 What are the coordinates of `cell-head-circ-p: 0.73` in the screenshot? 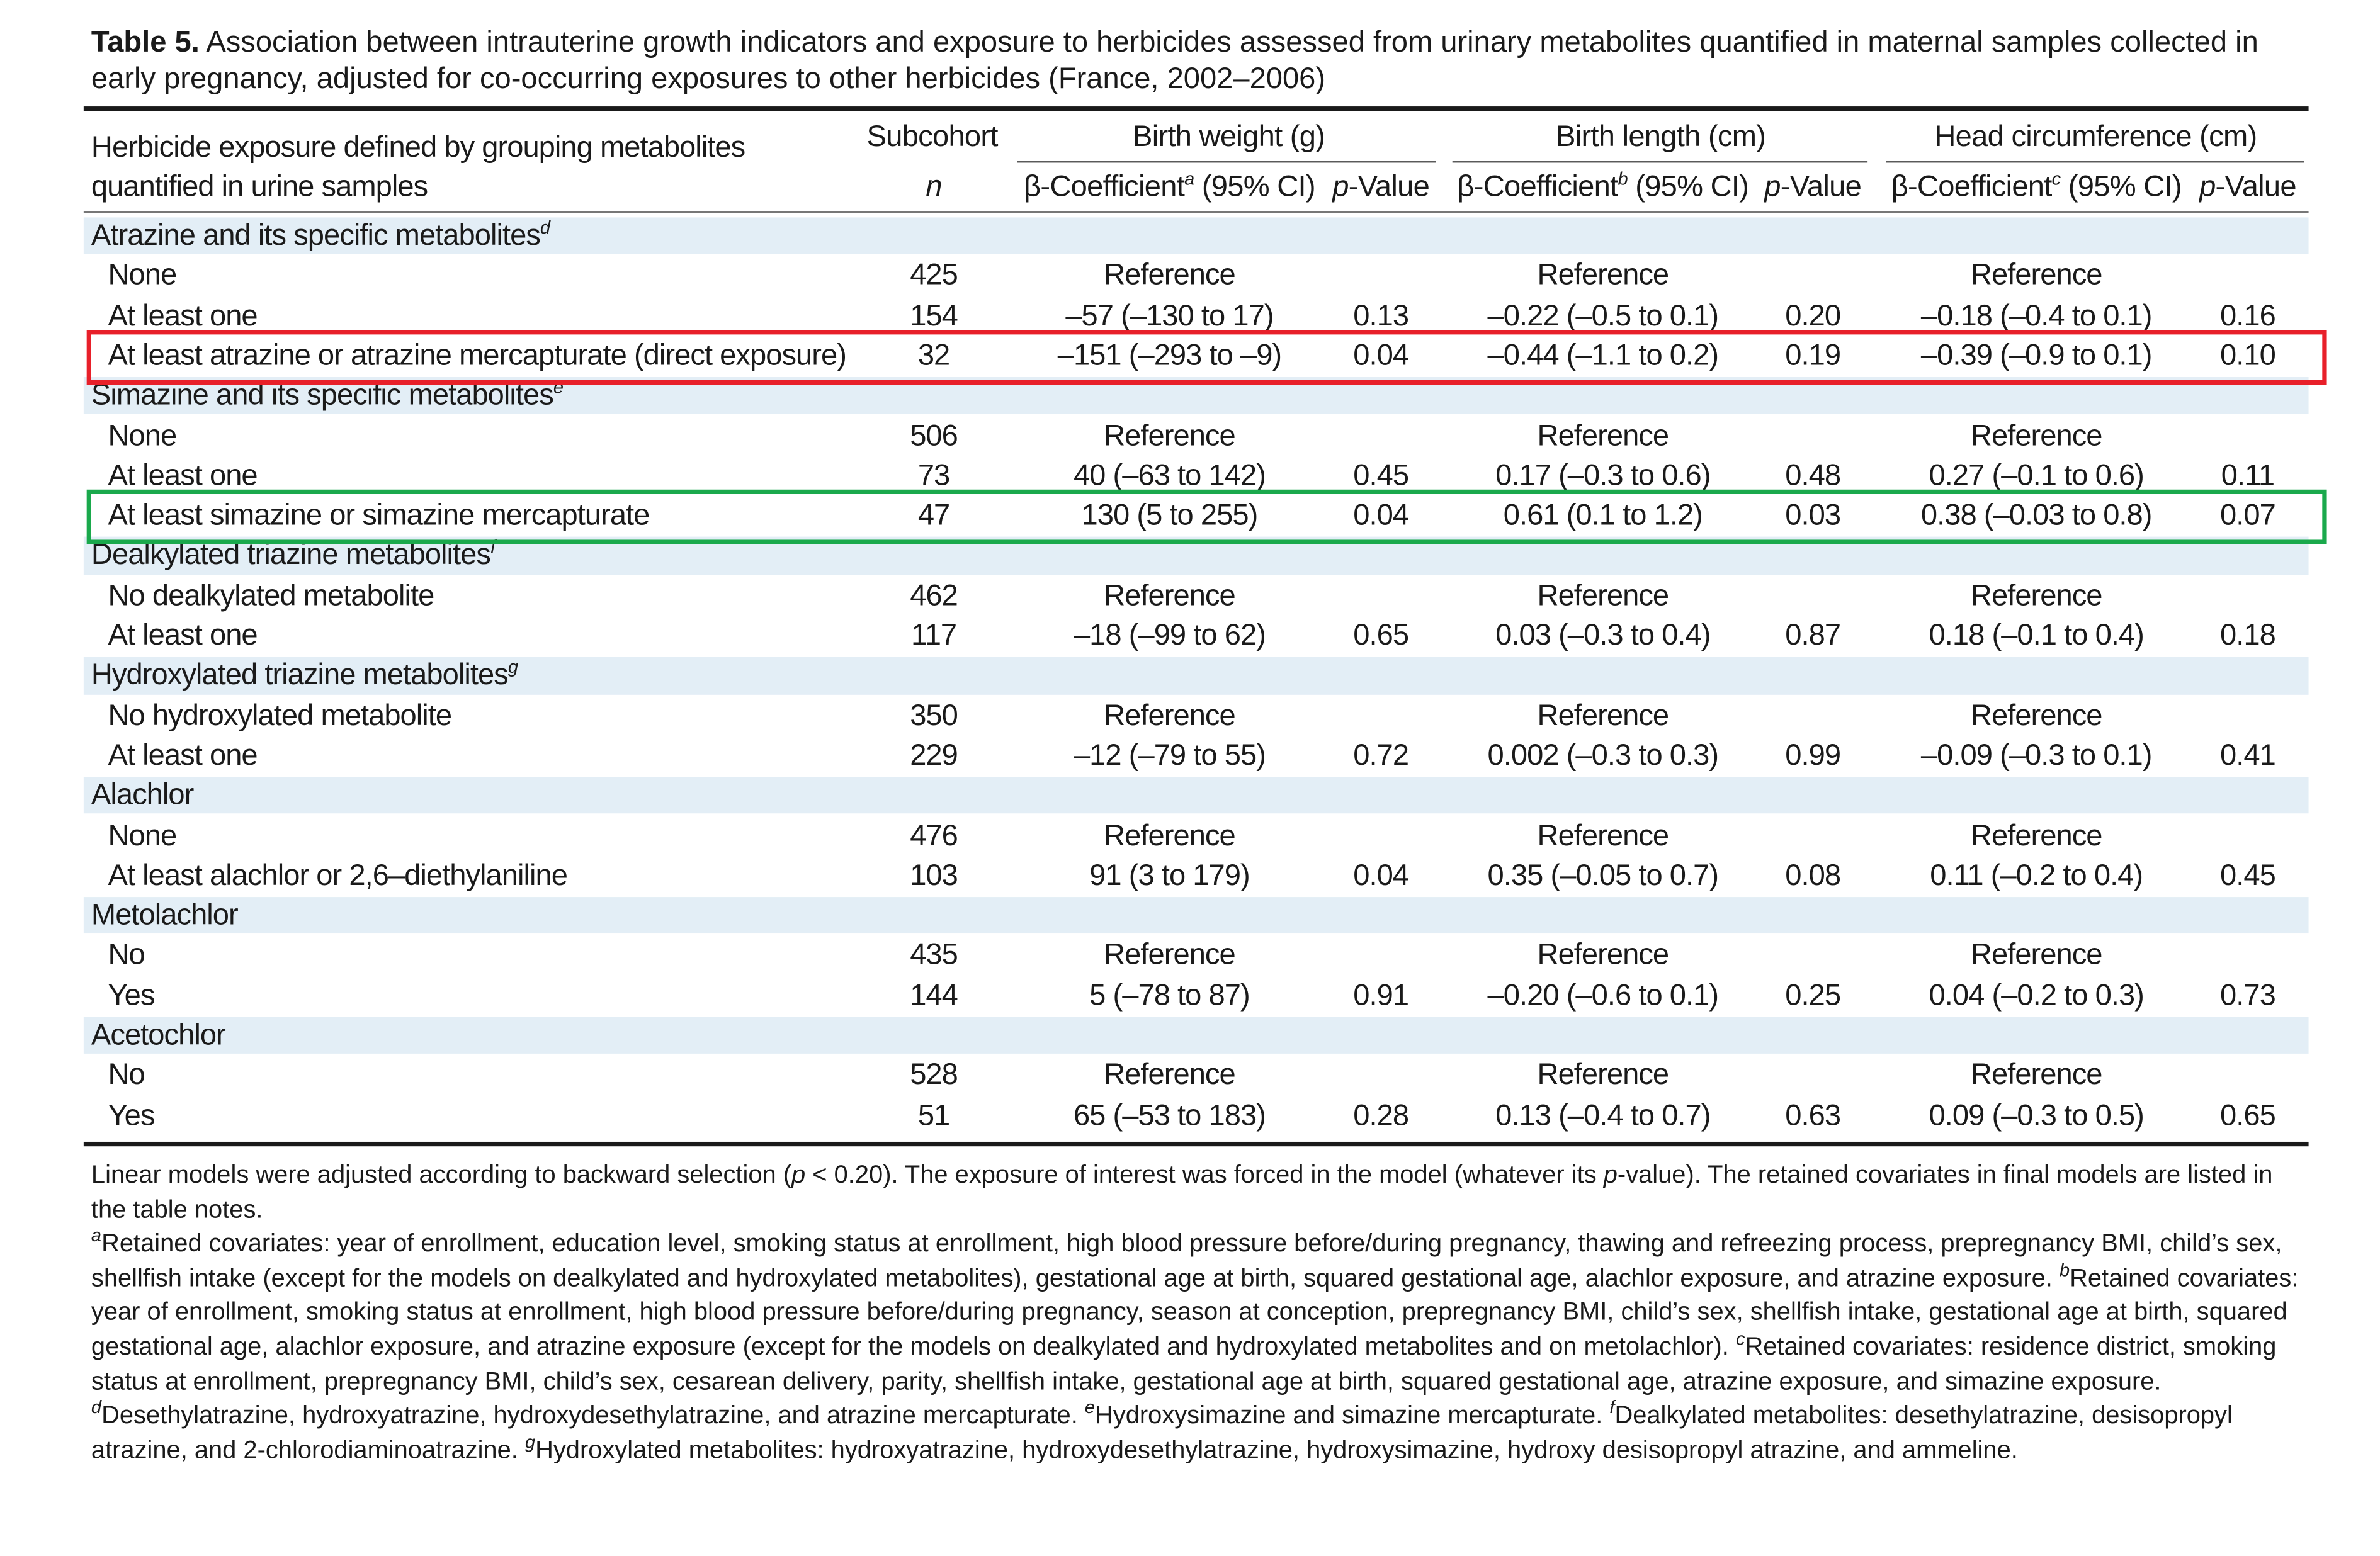 It's located at (2248, 995).